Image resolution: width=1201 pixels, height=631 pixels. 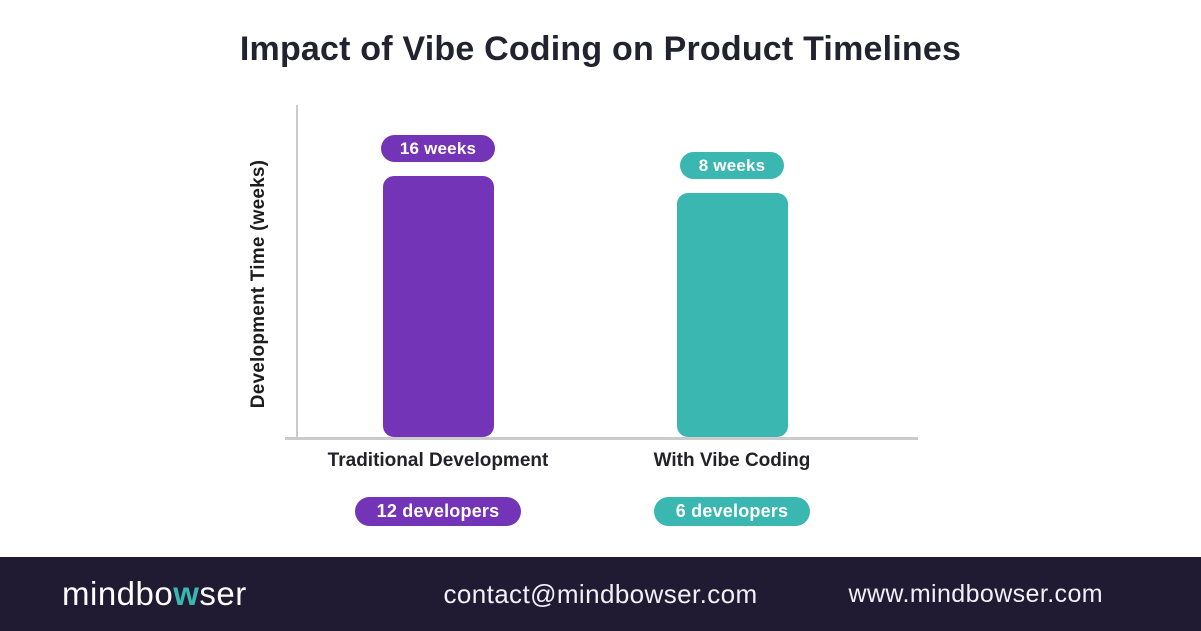 I want to click on contact-email-link: contact@mindbowser.com, so click(x=600, y=593).